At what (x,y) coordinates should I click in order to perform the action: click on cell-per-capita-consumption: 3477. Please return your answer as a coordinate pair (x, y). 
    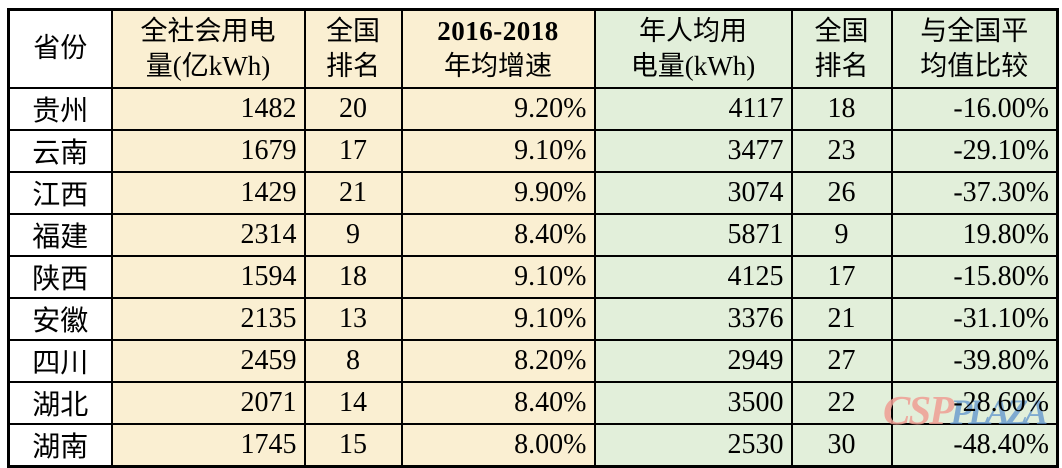
    Looking at the image, I should click on (693, 150).